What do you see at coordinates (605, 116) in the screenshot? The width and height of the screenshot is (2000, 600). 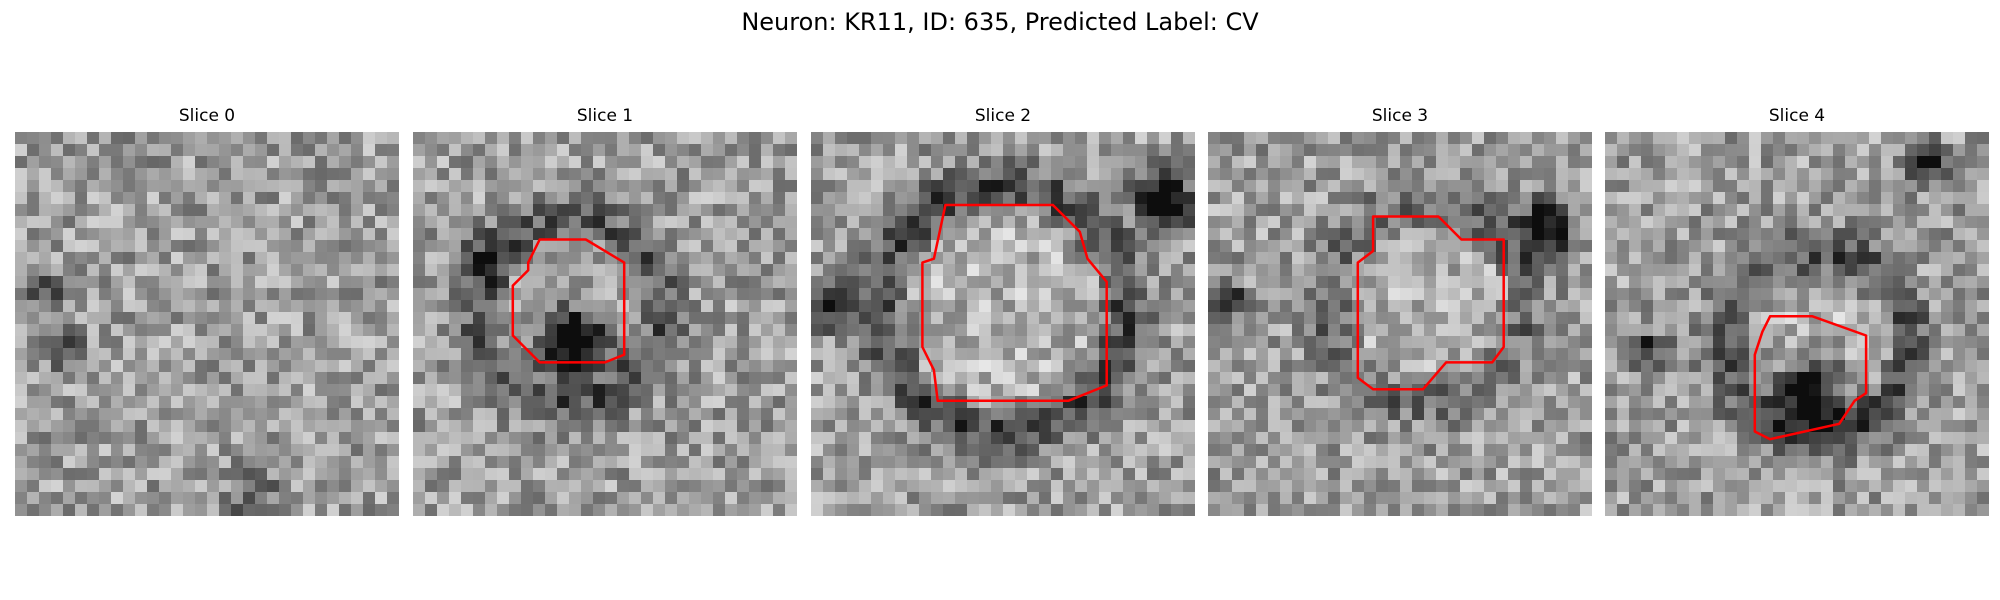 I see `slice-title: Slice 1` at bounding box center [605, 116].